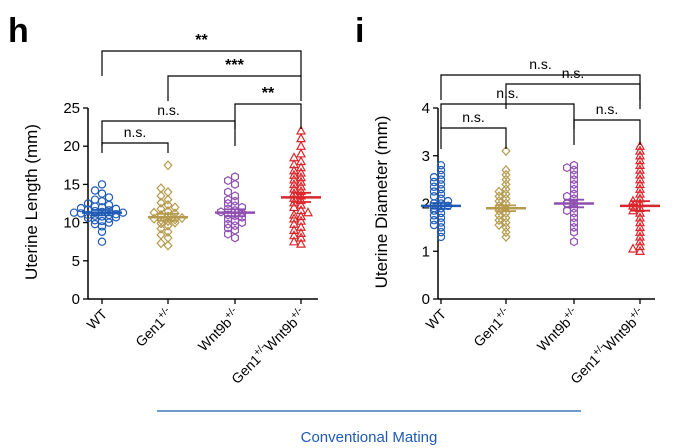 The height and width of the screenshot is (448, 676). What do you see at coordinates (71, 108) in the screenshot?
I see `y-tick-label: 25` at bounding box center [71, 108].